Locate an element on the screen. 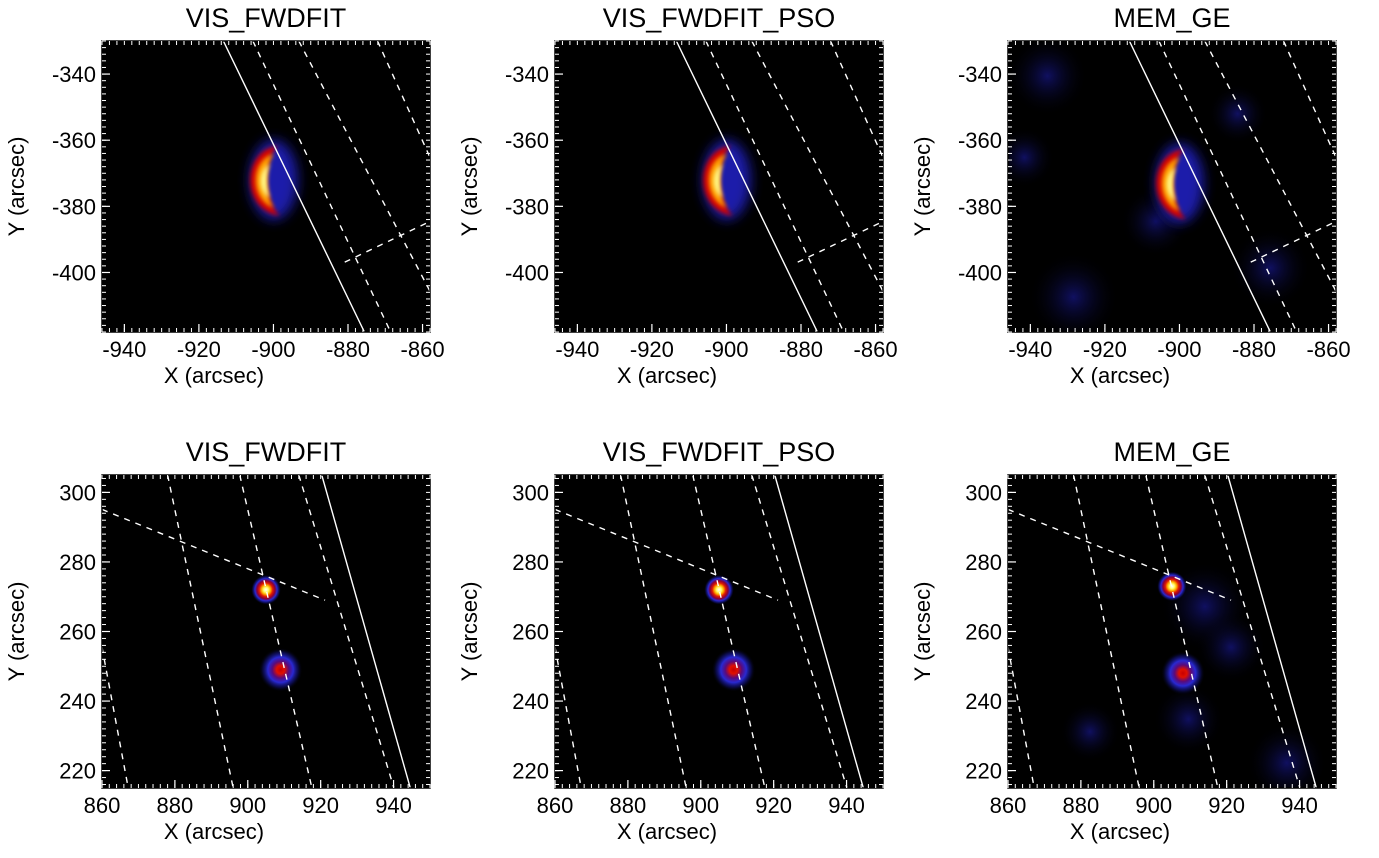 The image size is (1379, 858). x-tick-label: 920 is located at coordinates (773, 805).